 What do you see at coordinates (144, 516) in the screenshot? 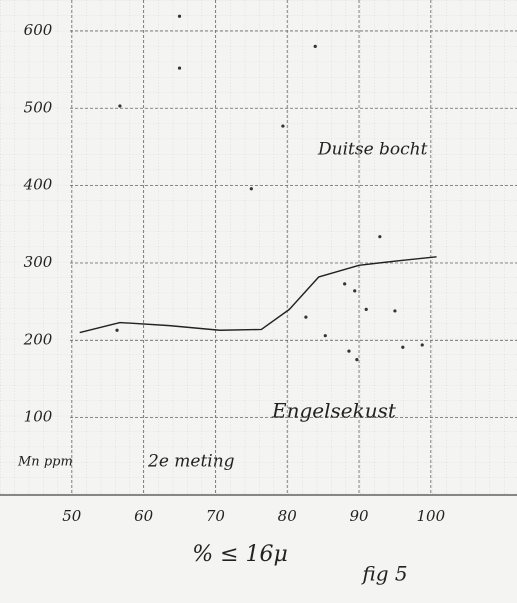
I see `x-tick-label: 60` at bounding box center [144, 516].